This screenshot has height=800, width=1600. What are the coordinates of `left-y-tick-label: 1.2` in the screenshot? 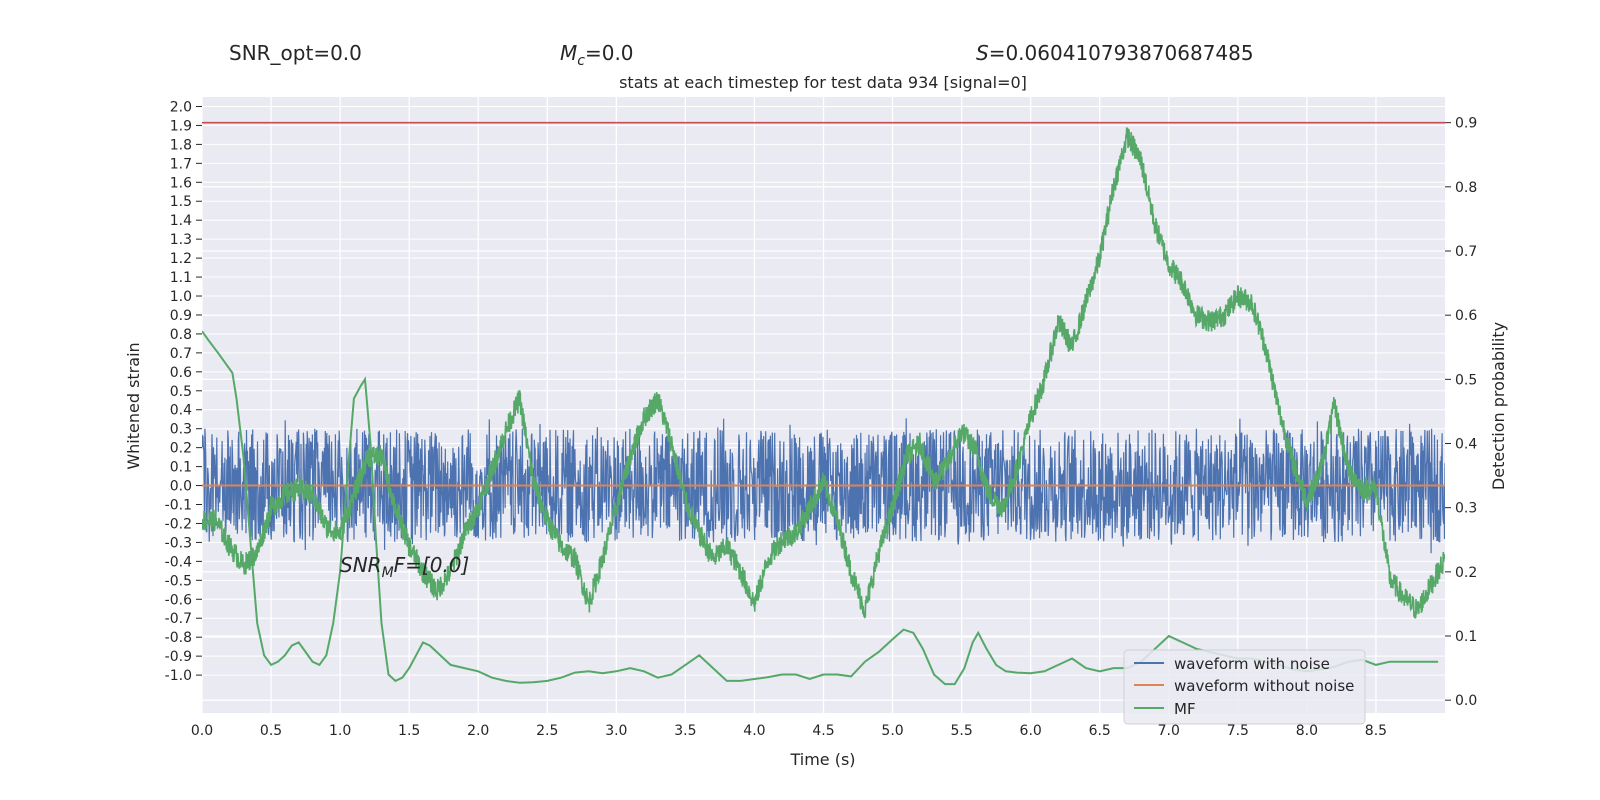 It's located at (181, 259).